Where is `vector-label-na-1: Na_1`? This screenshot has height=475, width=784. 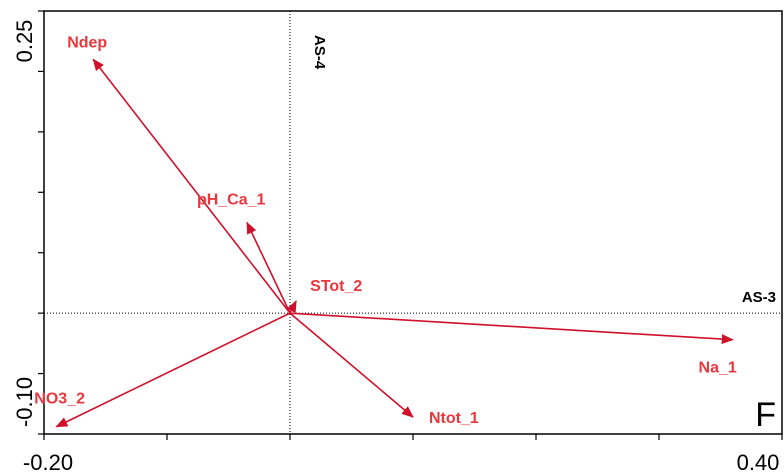 vector-label-na-1: Na_1 is located at coordinates (718, 368).